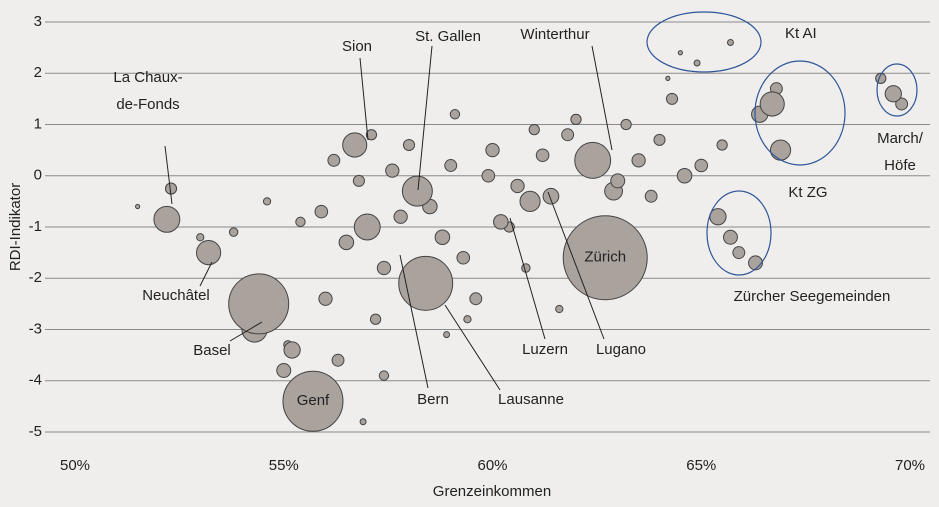 The width and height of the screenshot is (939, 507). I want to click on annotation: Zürcher Seegemeinden, so click(812, 296).